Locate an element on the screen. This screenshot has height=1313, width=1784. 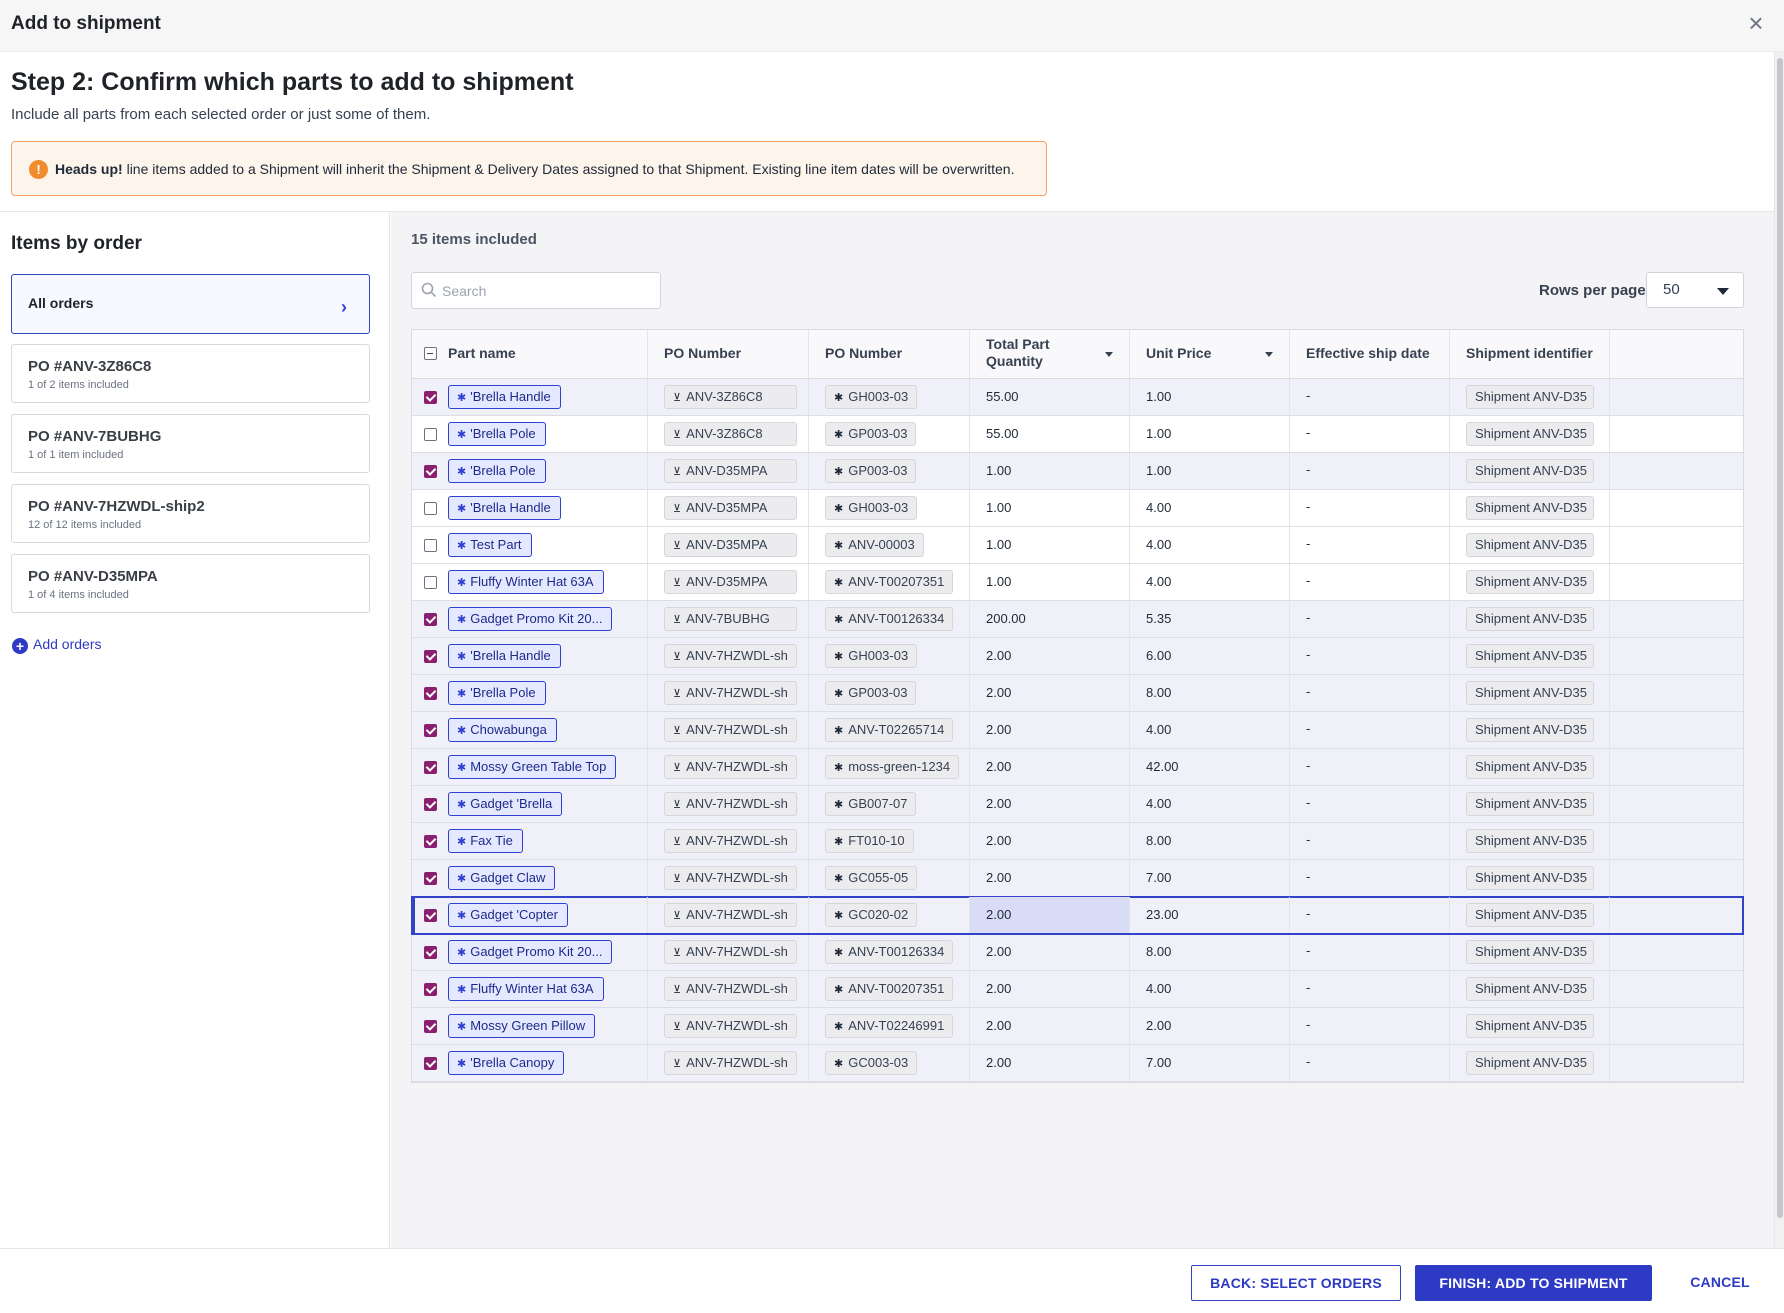
column-header-total-quantity: Total Part Quantity is located at coordinates (1050, 354).